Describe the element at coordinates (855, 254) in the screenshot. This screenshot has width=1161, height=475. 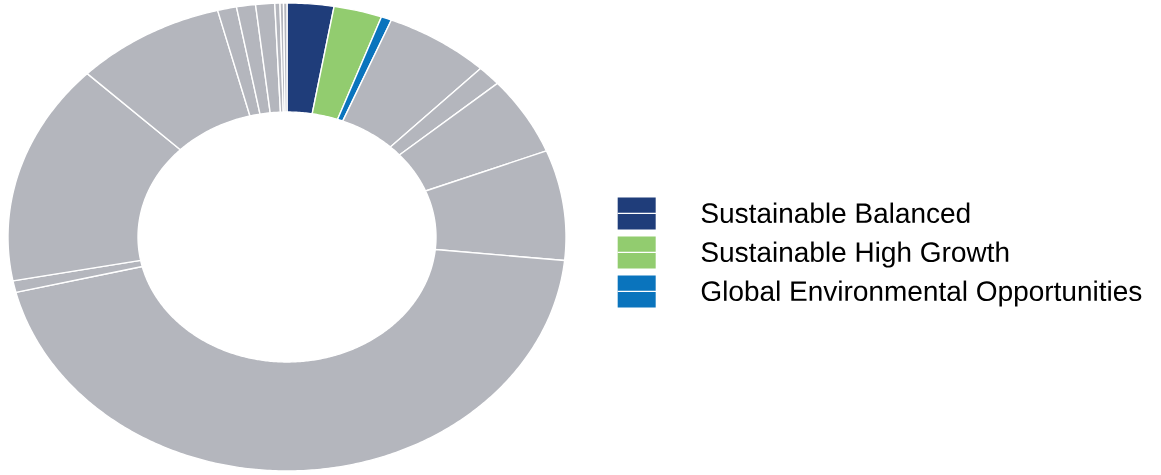
I see `legend-label: Sustainable High Growth` at that location.